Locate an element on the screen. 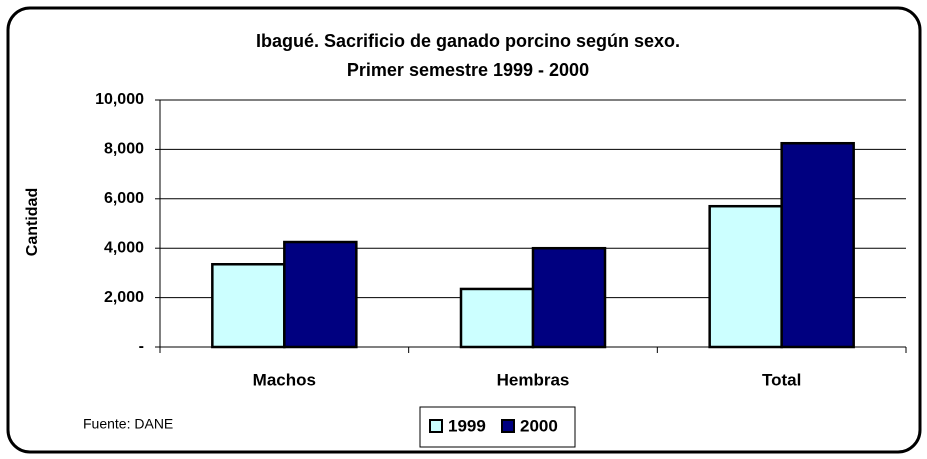 This screenshot has width=927, height=459. y-tick-label: 10,000 is located at coordinates (119, 99).